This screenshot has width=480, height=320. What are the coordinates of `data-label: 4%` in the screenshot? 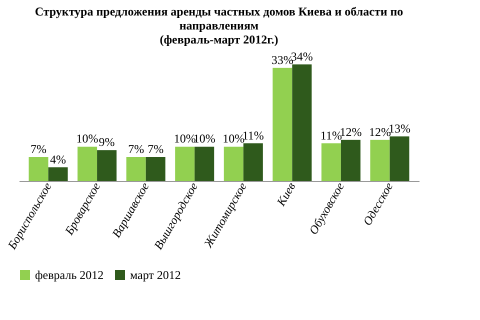 It's located at (58, 159).